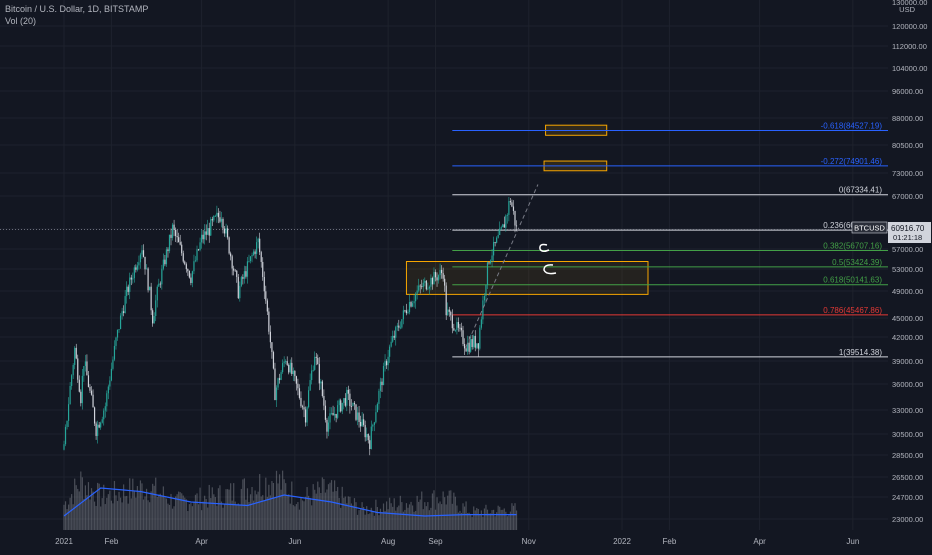 The width and height of the screenshot is (932, 555). I want to click on price-axis-tick-label: 36000.00, so click(907, 384).